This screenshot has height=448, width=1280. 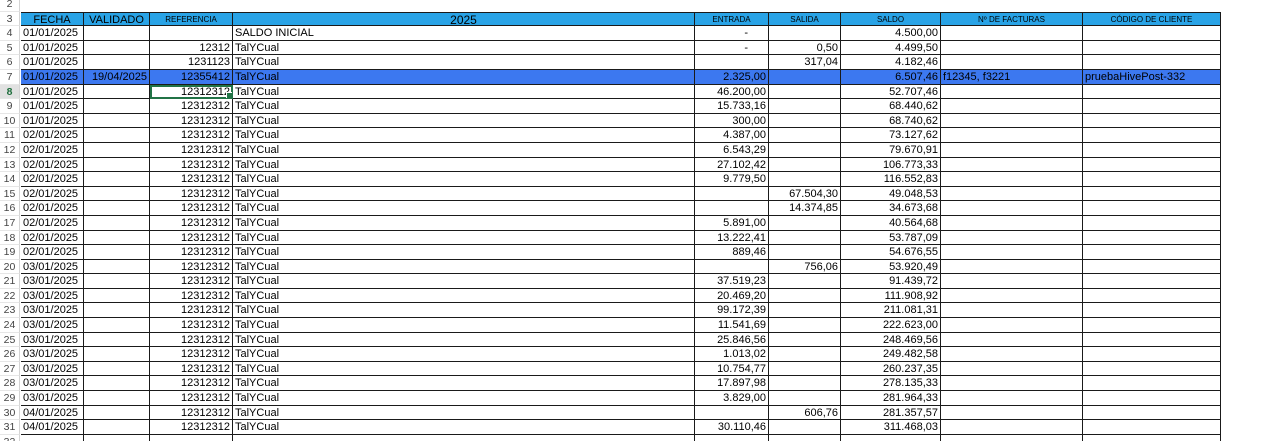 What do you see at coordinates (10, 413) in the screenshot?
I see `row-number: 30` at bounding box center [10, 413].